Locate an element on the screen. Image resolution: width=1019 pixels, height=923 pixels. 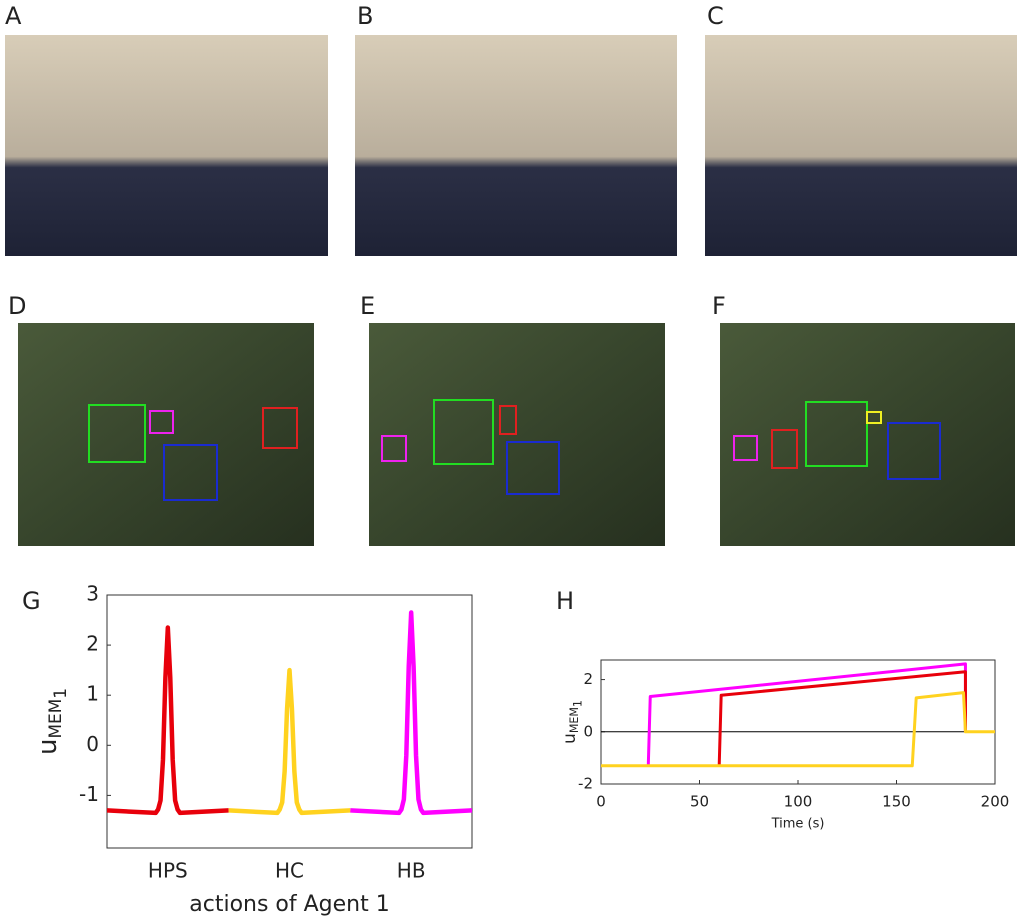
x-tick-label: 50 is located at coordinates (699, 802).